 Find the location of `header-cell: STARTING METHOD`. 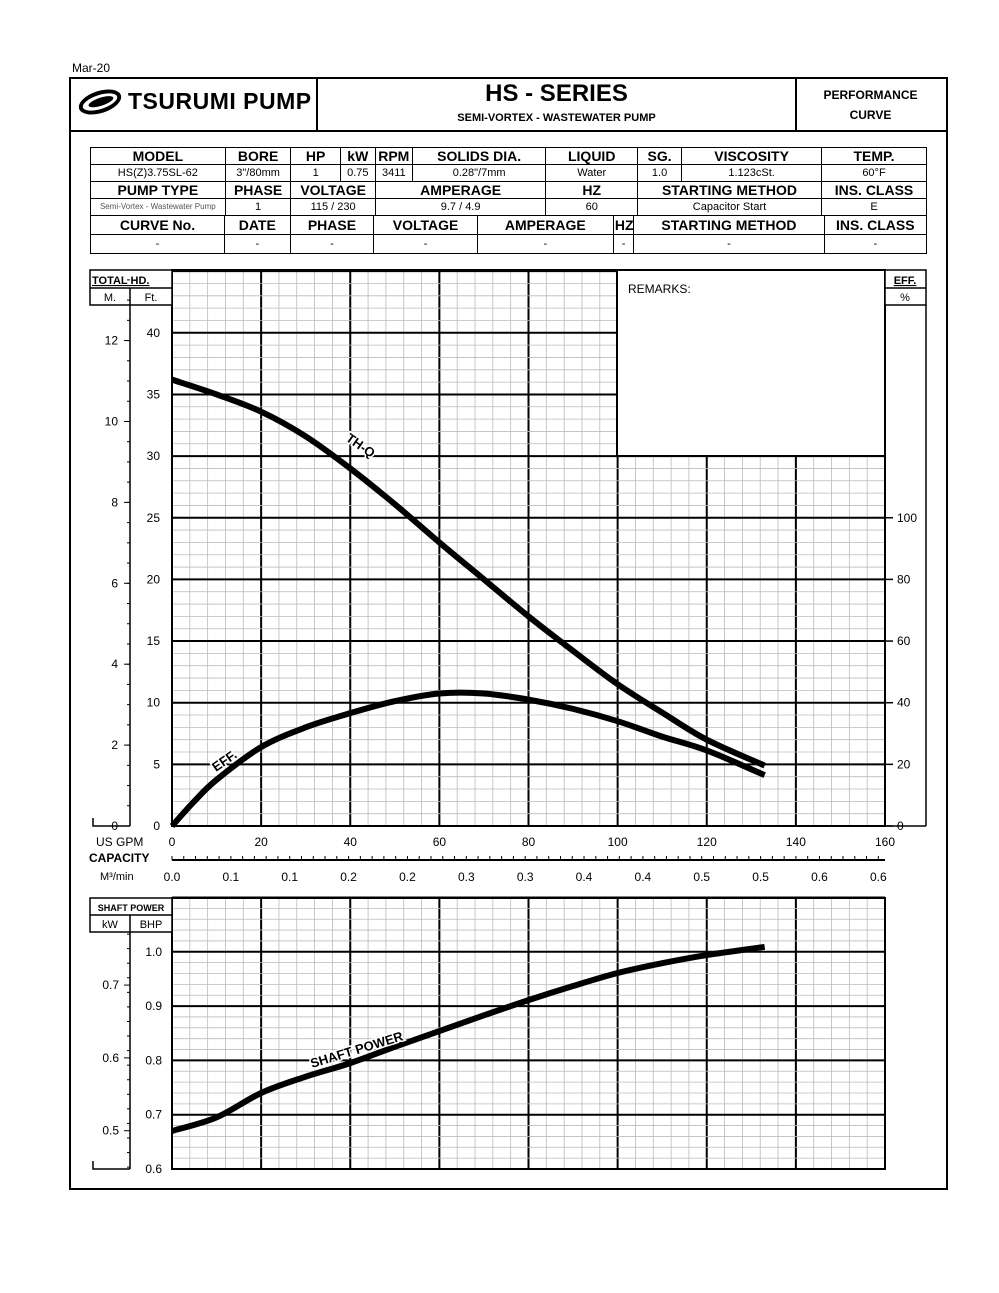

header-cell: STARTING METHOD is located at coordinates (729, 190).